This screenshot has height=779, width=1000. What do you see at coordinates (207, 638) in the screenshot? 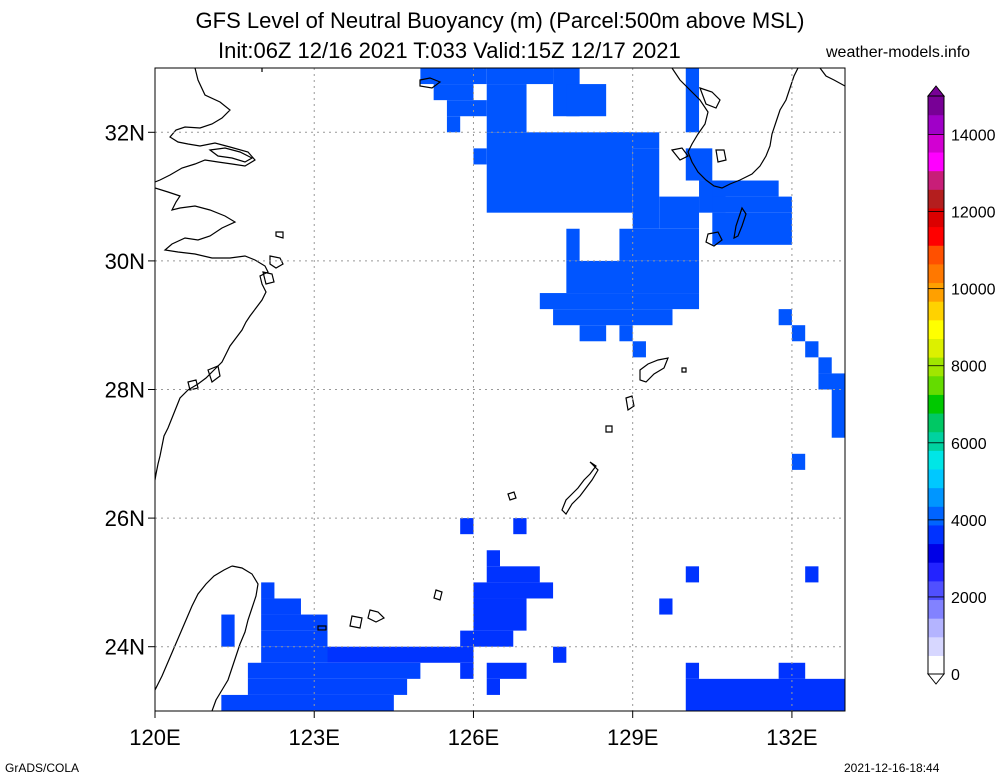
I see `coastline-taiwan` at bounding box center [207, 638].